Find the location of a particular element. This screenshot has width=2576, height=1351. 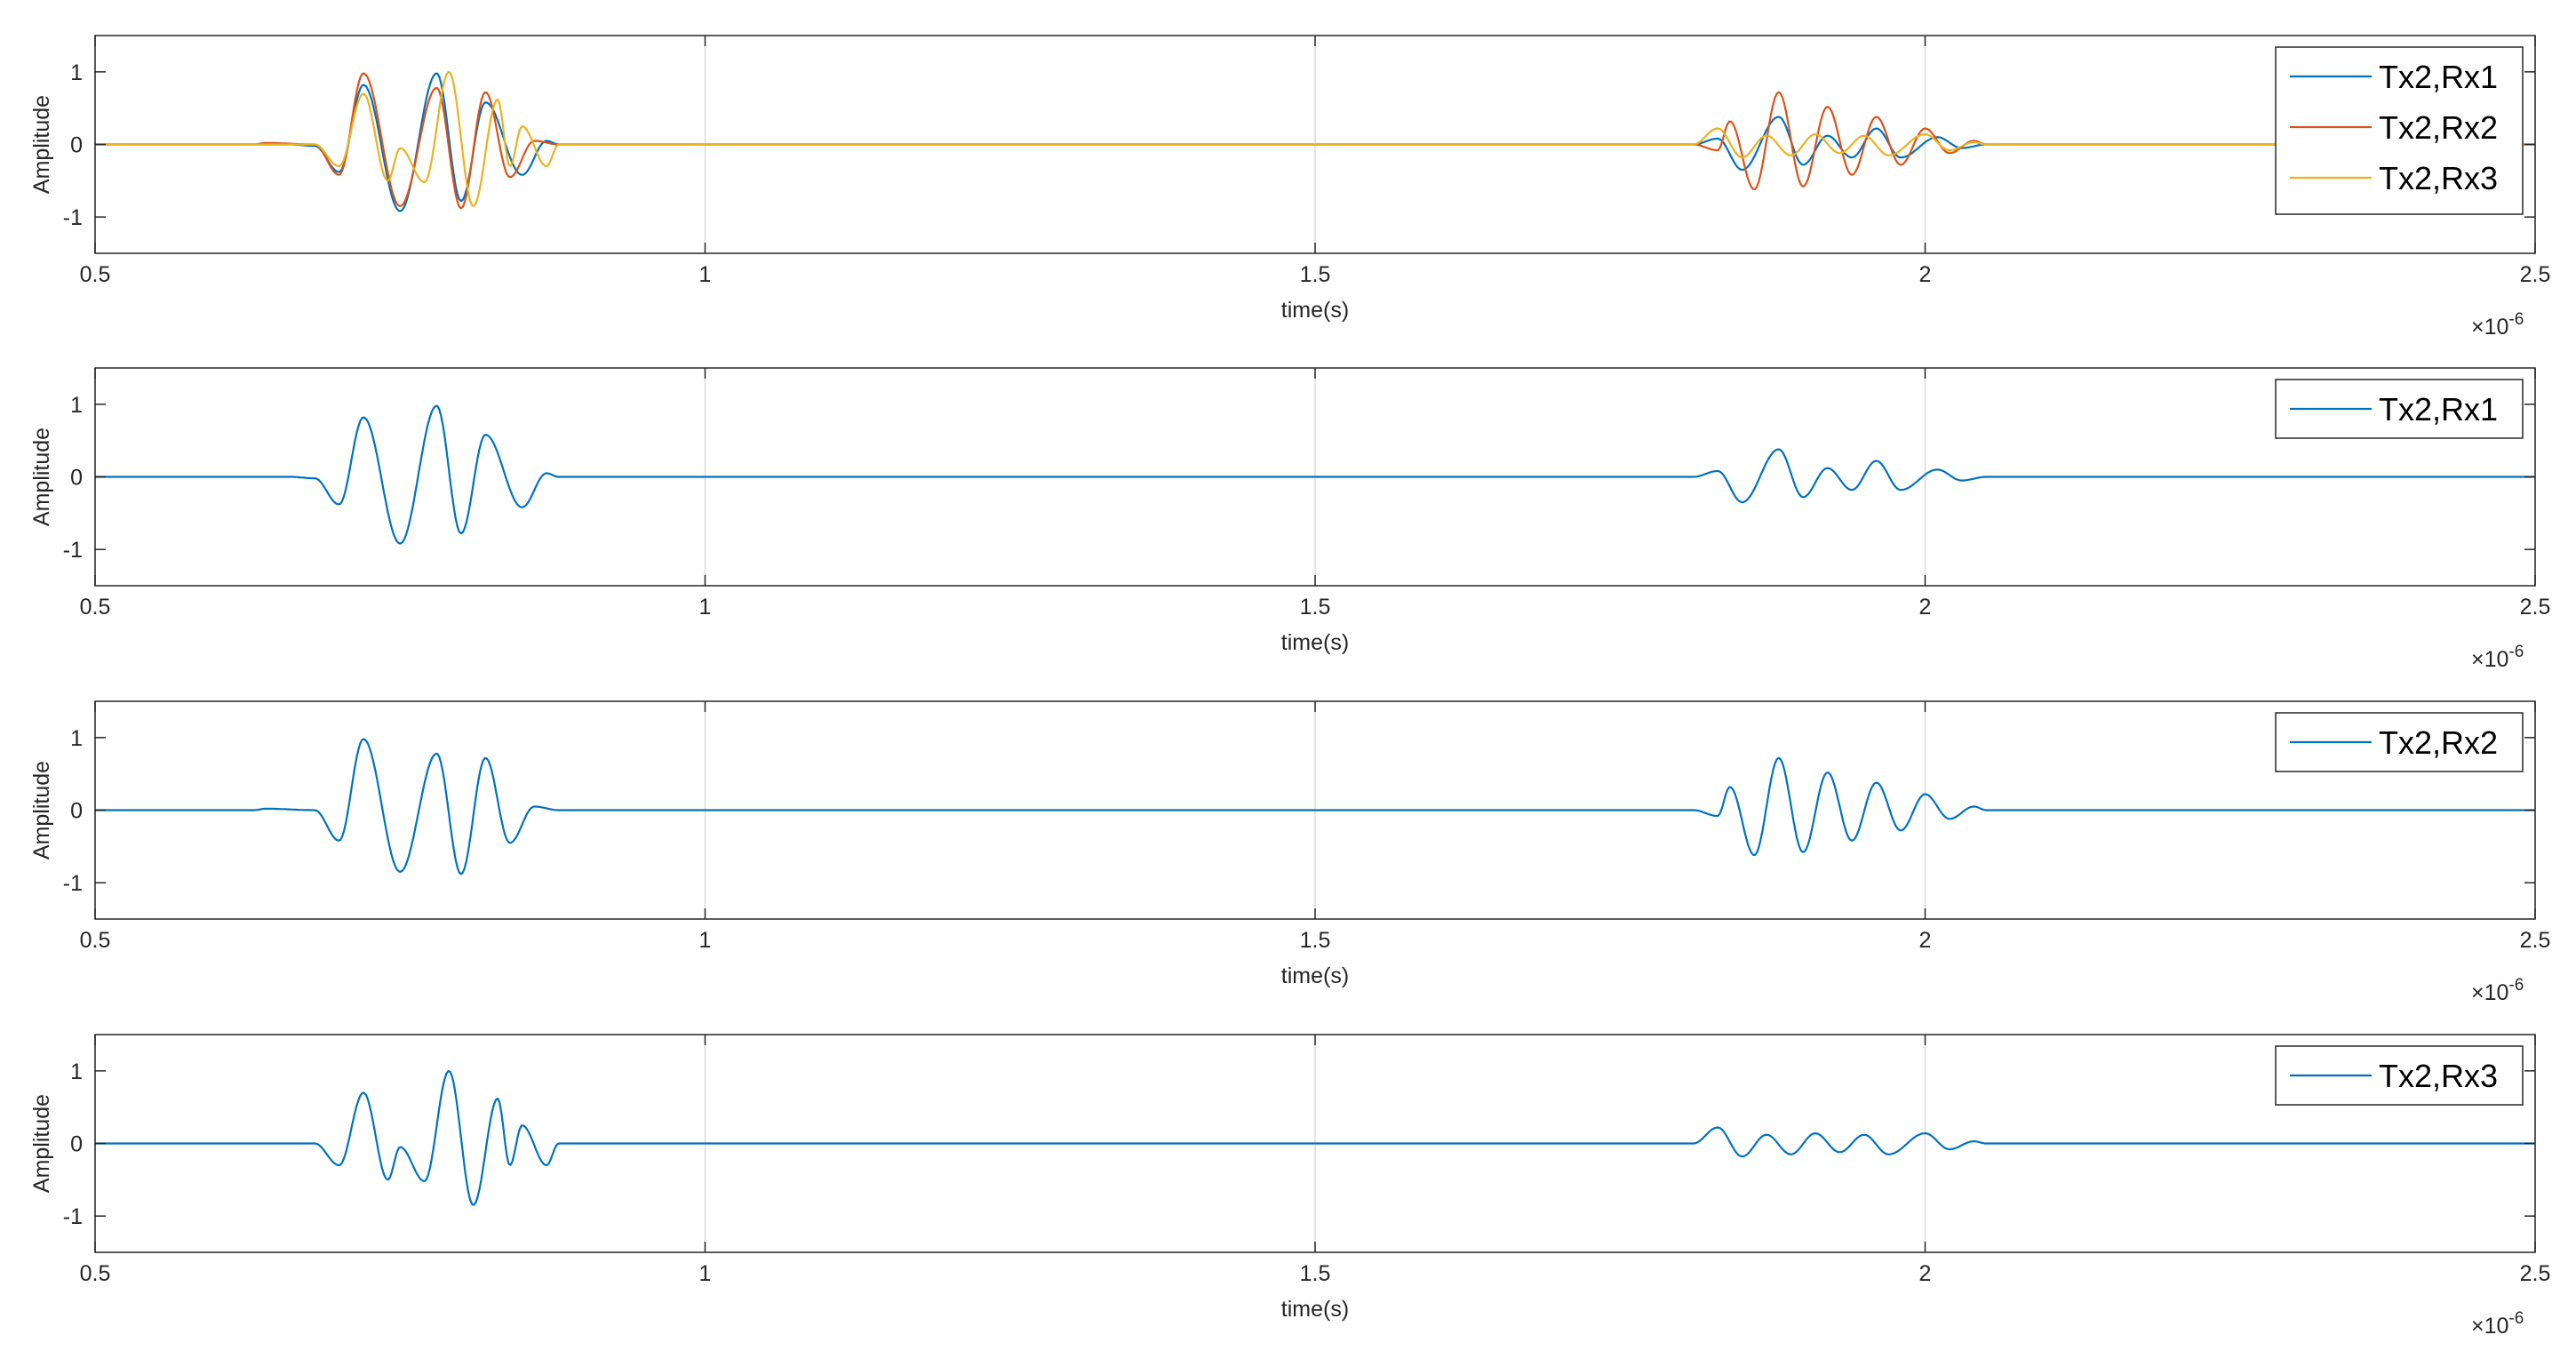

legend-box is located at coordinates (2399, 130).